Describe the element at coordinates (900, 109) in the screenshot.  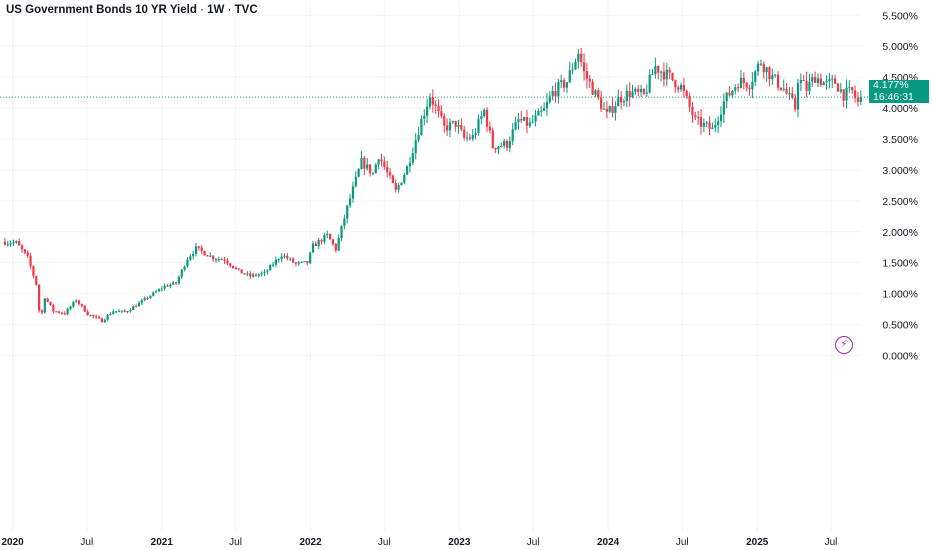
I see `y-tick-label: 4.000%` at that location.